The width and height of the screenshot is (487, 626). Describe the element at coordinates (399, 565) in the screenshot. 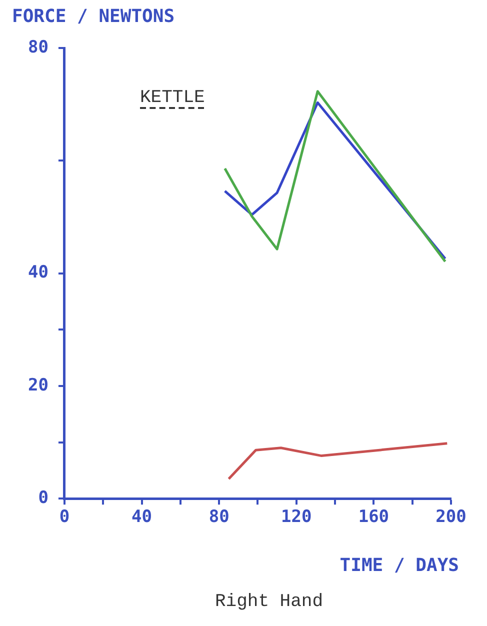

I see `x-axis-title: TIME / DAYS` at that location.